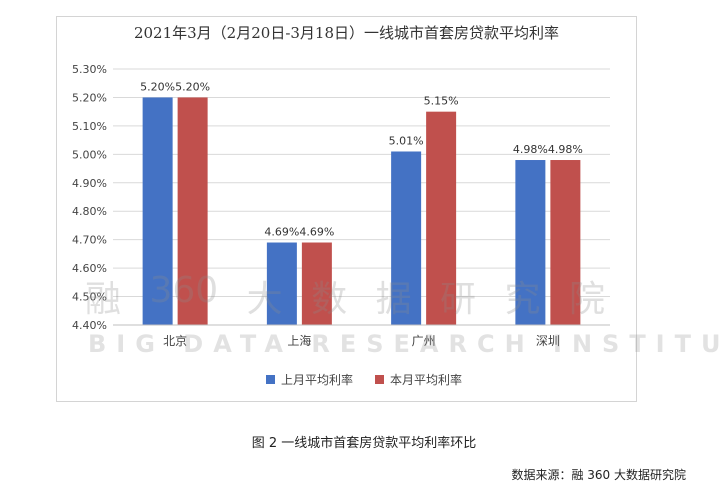 This screenshot has width=728, height=501. What do you see at coordinates (299, 340) in the screenshot?
I see `x-tick-label: 上海` at bounding box center [299, 340].